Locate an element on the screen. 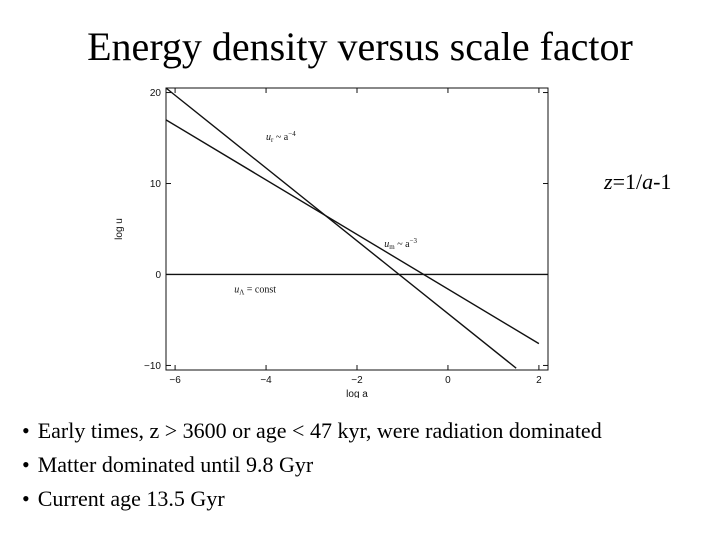 The image size is (720, 540). bullet-item: Current age 13.5 Gyr is located at coordinates (367, 499).